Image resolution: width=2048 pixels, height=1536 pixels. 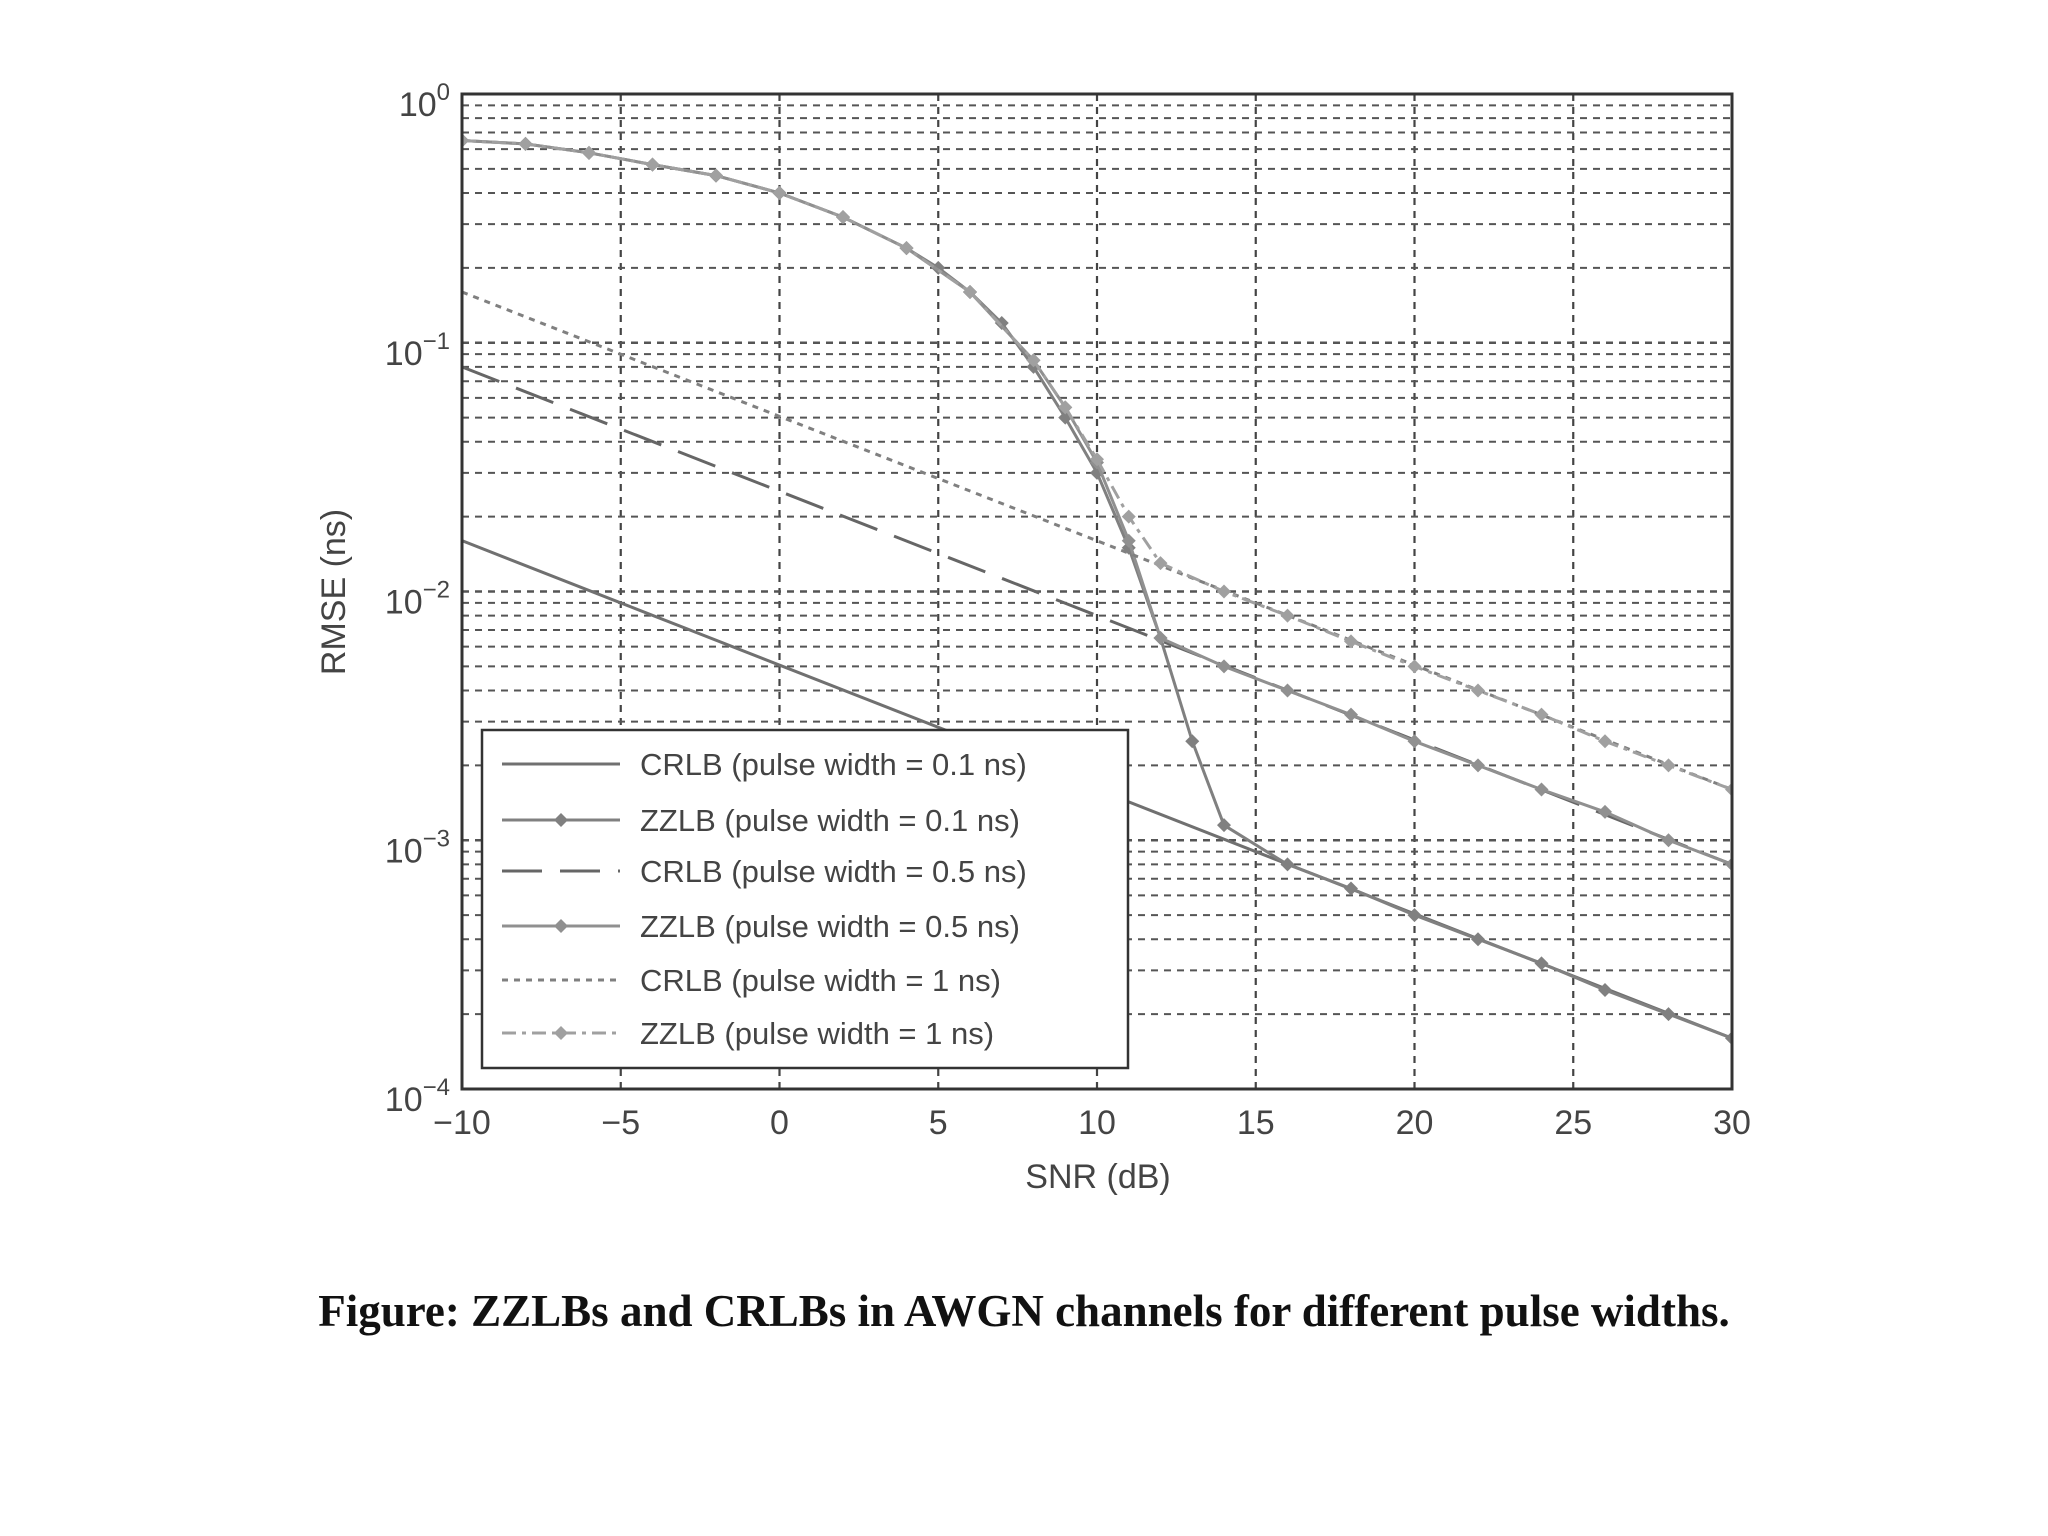 I want to click on y-axis-label: RMSE (ns), so click(x=334, y=592).